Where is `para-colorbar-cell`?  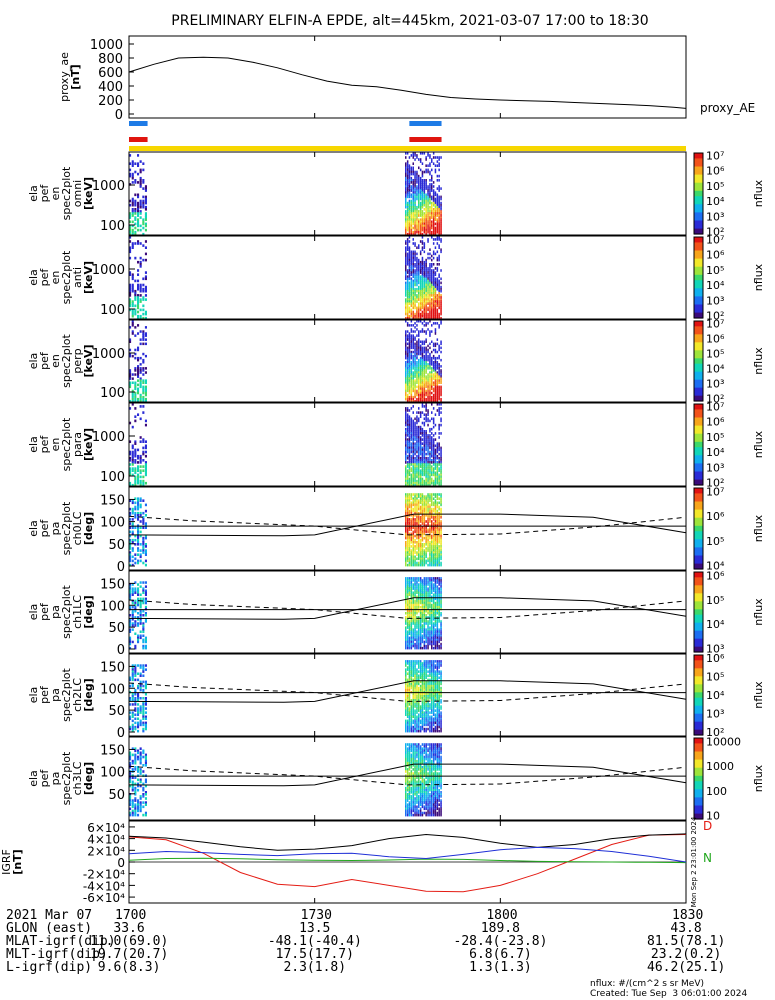 para-colorbar-cell is located at coordinates (698, 476).